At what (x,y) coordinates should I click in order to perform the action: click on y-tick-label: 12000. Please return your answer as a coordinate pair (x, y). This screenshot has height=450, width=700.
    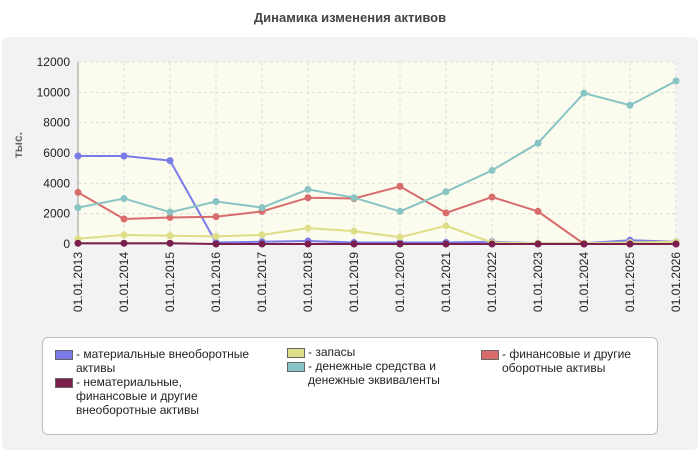
    Looking at the image, I should click on (54, 62).